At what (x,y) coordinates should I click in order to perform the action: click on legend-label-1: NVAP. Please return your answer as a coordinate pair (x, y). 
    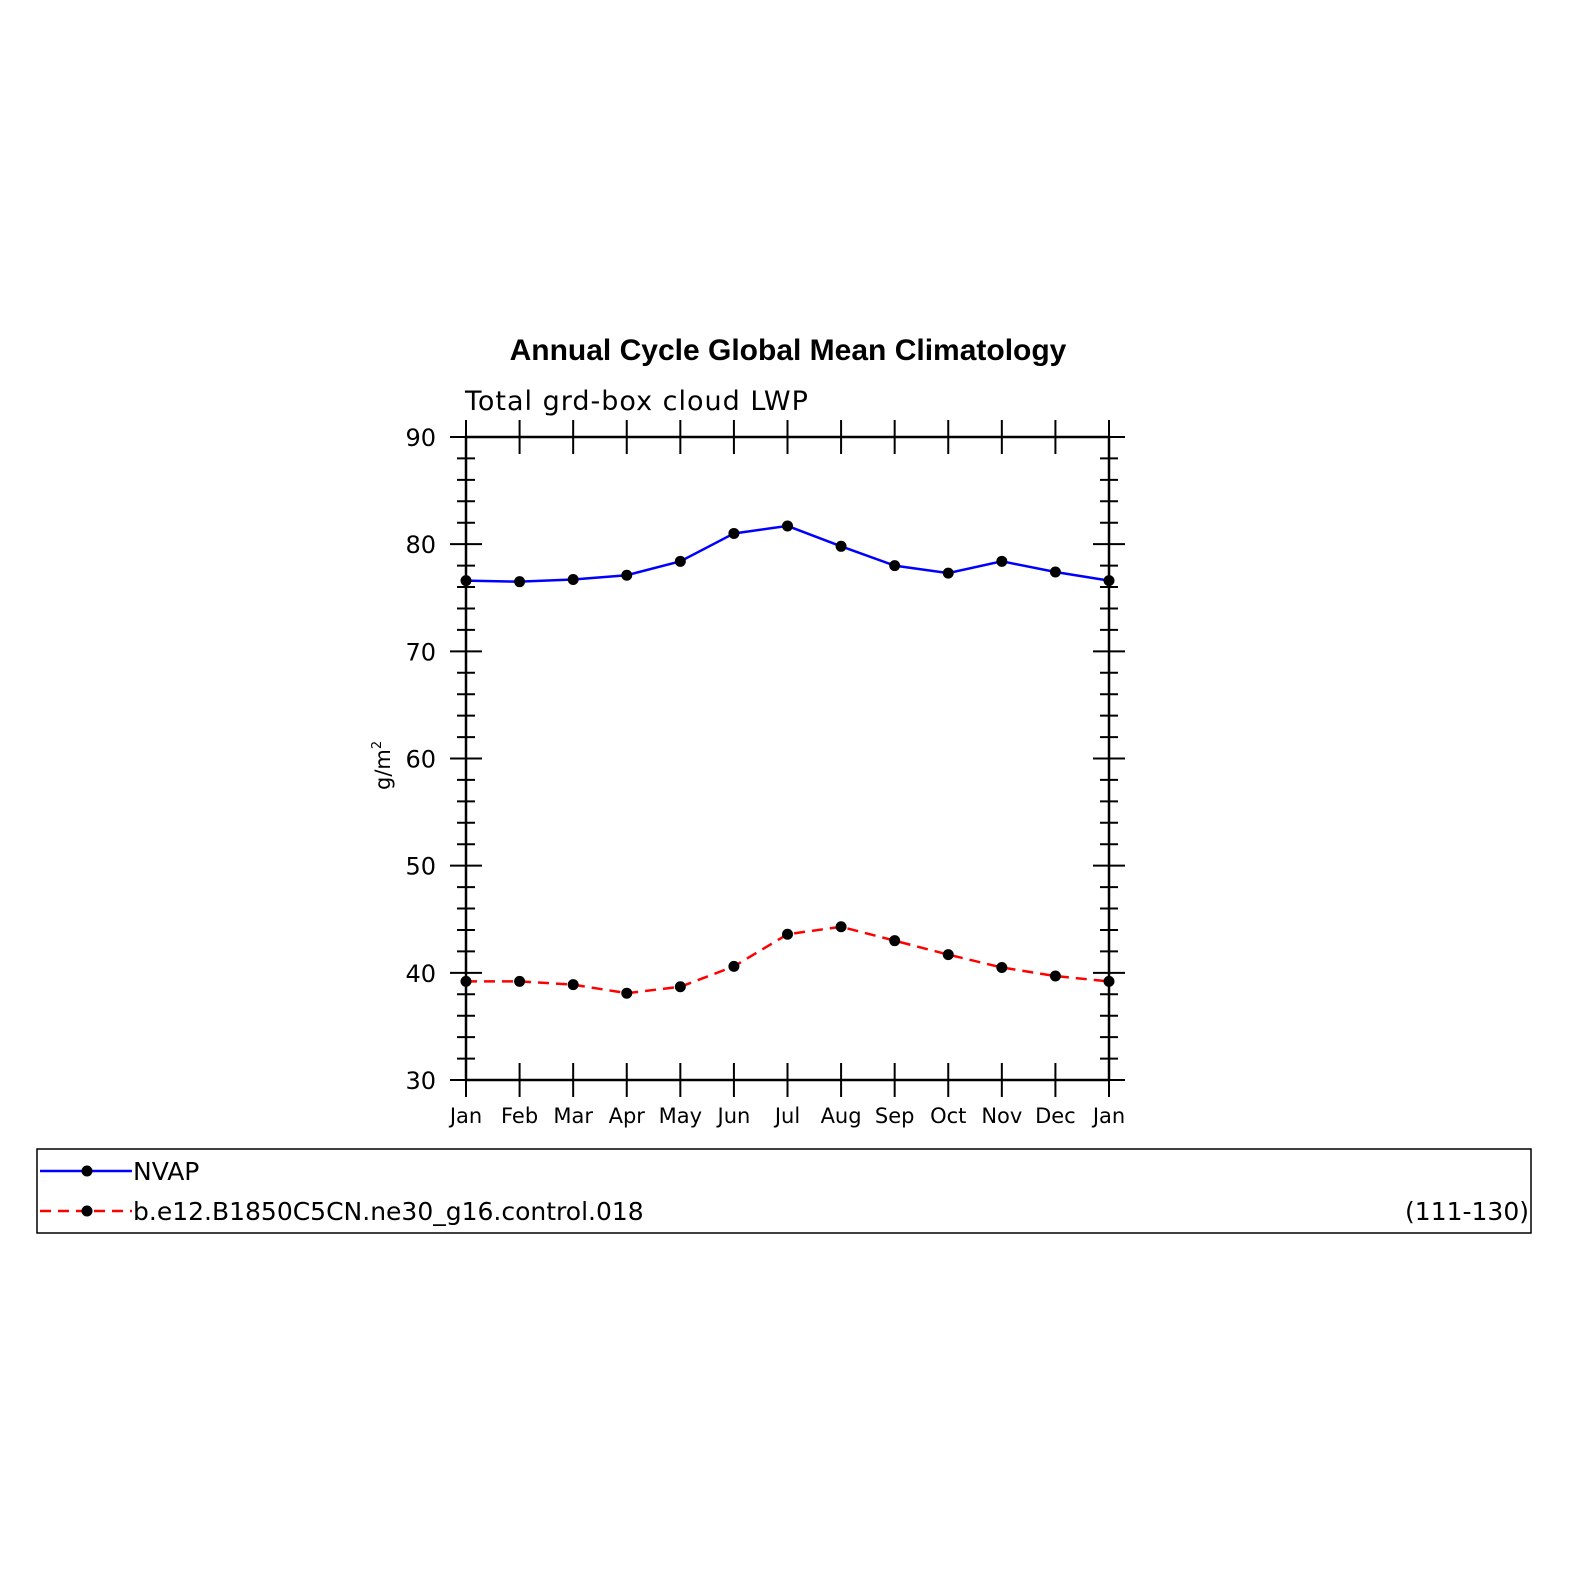
    Looking at the image, I should click on (166, 1171).